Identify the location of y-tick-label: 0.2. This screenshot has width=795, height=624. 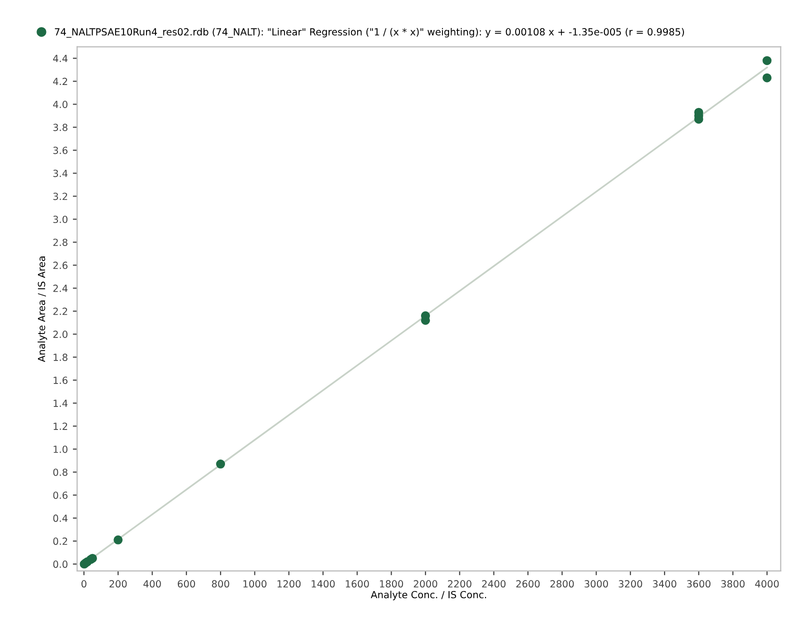
(60, 541).